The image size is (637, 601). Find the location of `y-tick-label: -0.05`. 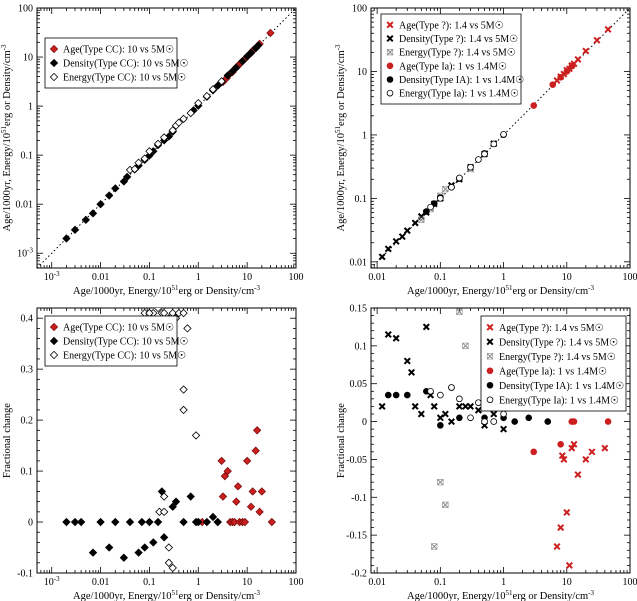

y-tick-label: -0.05 is located at coordinates (356, 460).